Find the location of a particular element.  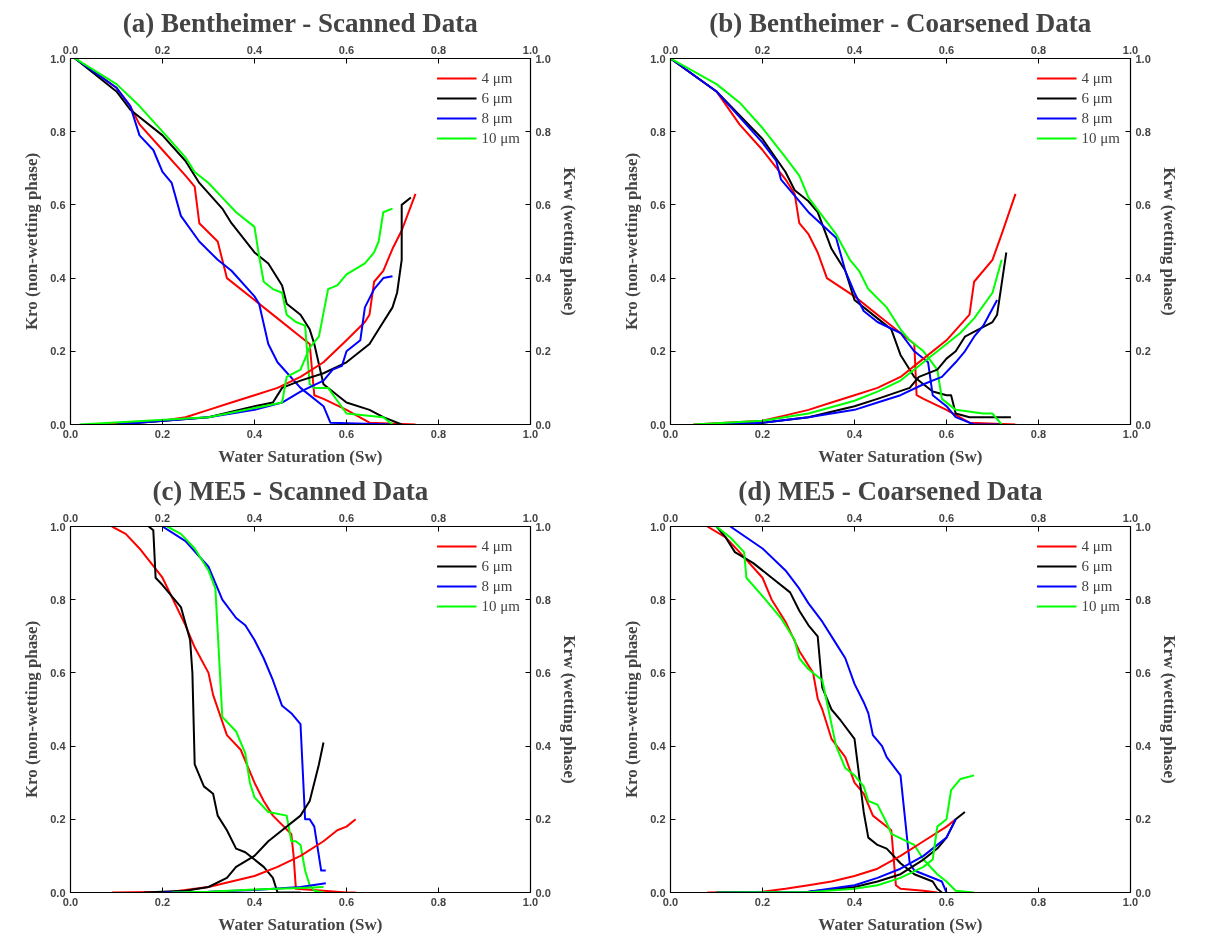

chart-title: (a) Bentheimer - Scanned Data is located at coordinates (300, 22).